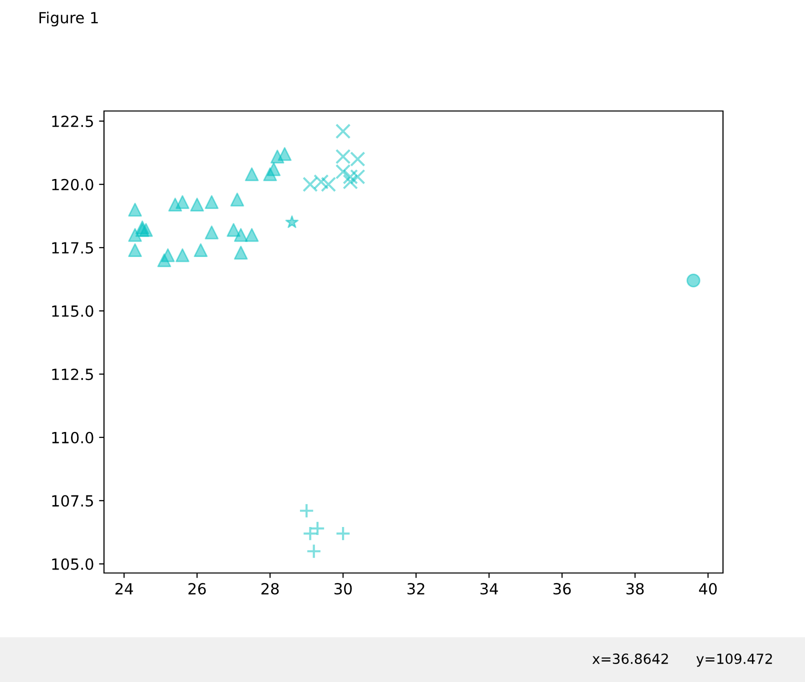  Describe the element at coordinates (343, 588) in the screenshot. I see `x-tick-label: 30` at that location.